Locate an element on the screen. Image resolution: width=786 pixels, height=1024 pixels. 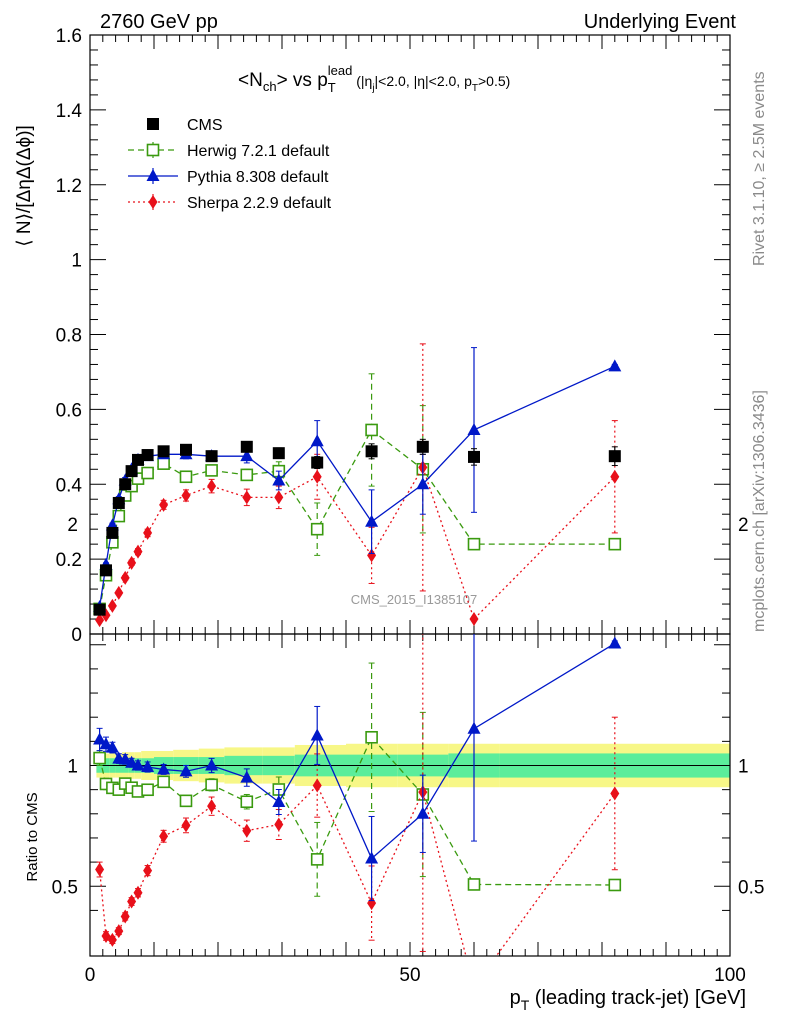
series-cms is located at coordinates (357, 527).